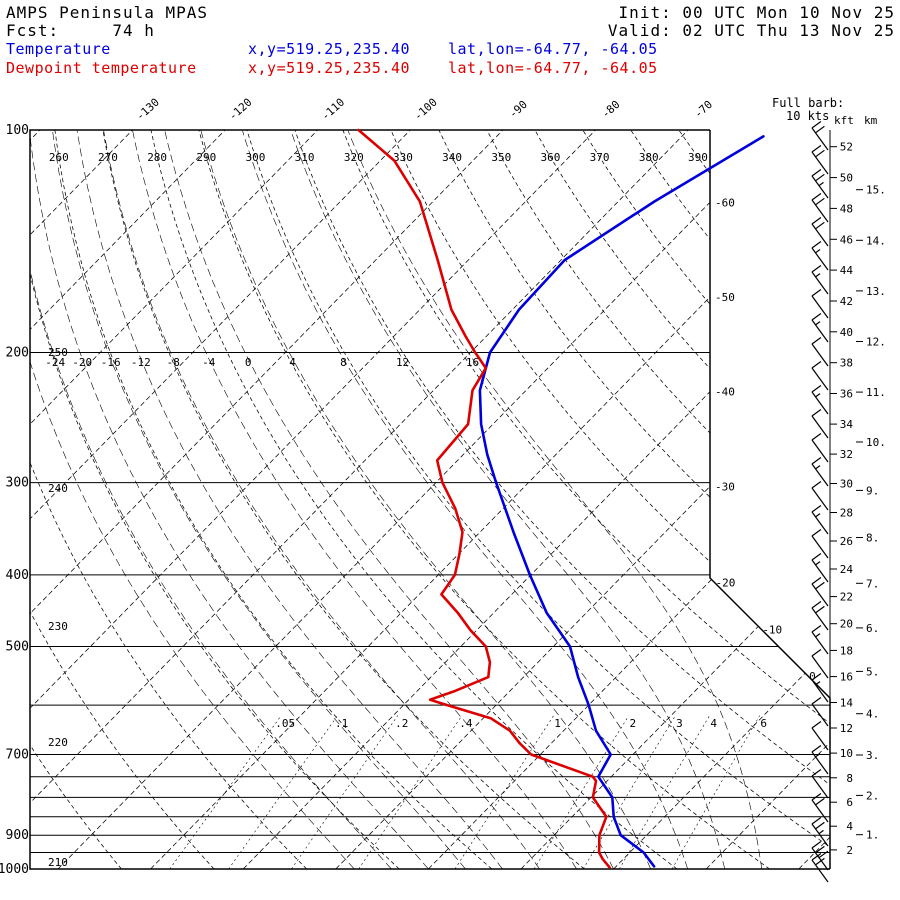 The image size is (900, 900). What do you see at coordinates (553, 49) in the screenshot?
I see `legend-temperature-latlon: lat,lon=-64.77, -64.05` at bounding box center [553, 49].